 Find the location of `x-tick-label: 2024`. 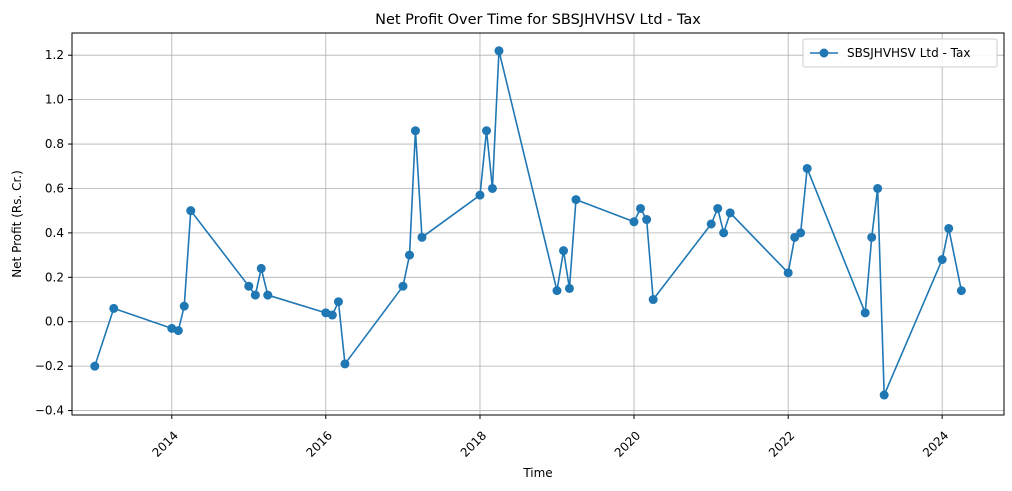

x-tick-label: 2024 is located at coordinates (935, 443).